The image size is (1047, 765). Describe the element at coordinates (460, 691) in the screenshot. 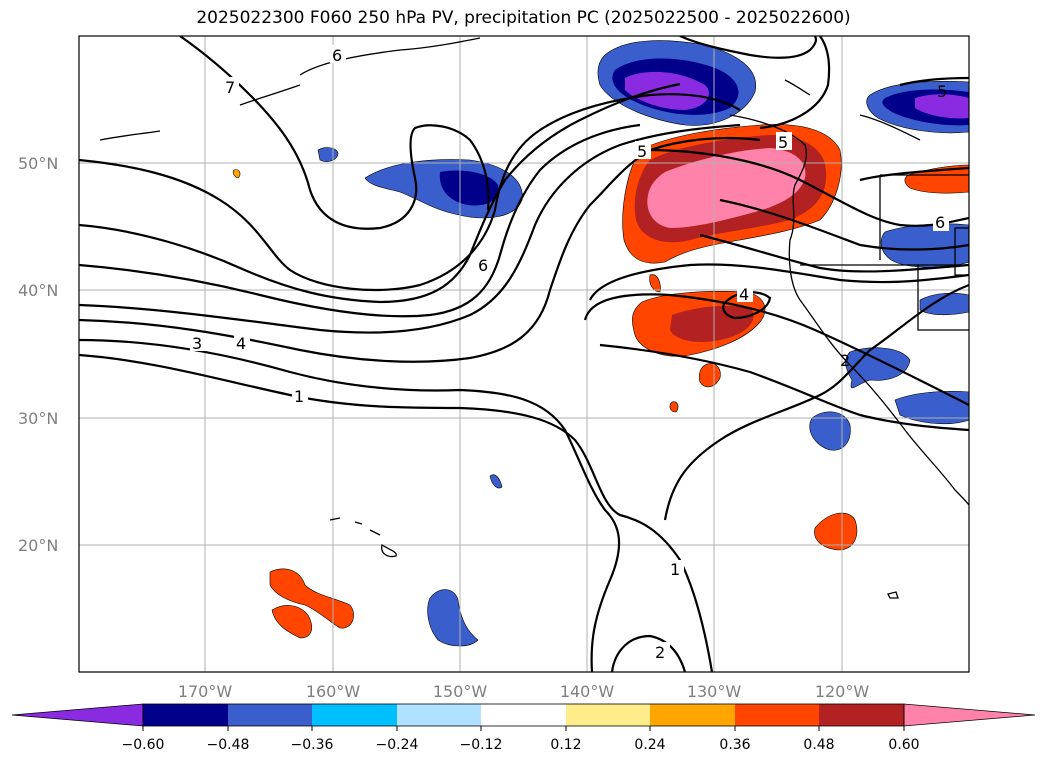

I see `lon-label: 150°W` at that location.